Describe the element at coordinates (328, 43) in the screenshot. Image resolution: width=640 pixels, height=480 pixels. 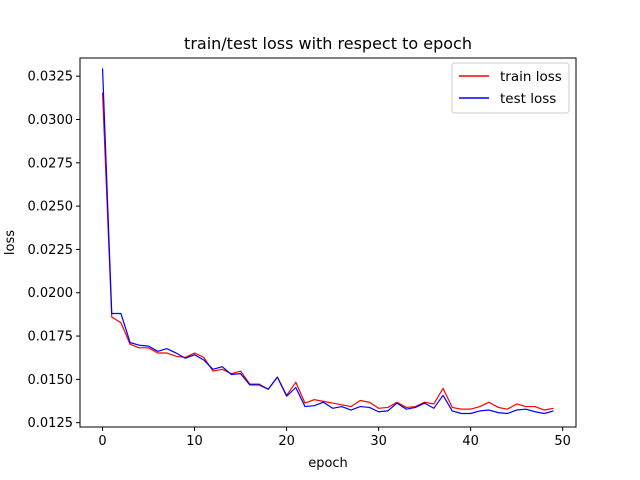
I see `chart-title: train/test loss with respect to epoch` at that location.